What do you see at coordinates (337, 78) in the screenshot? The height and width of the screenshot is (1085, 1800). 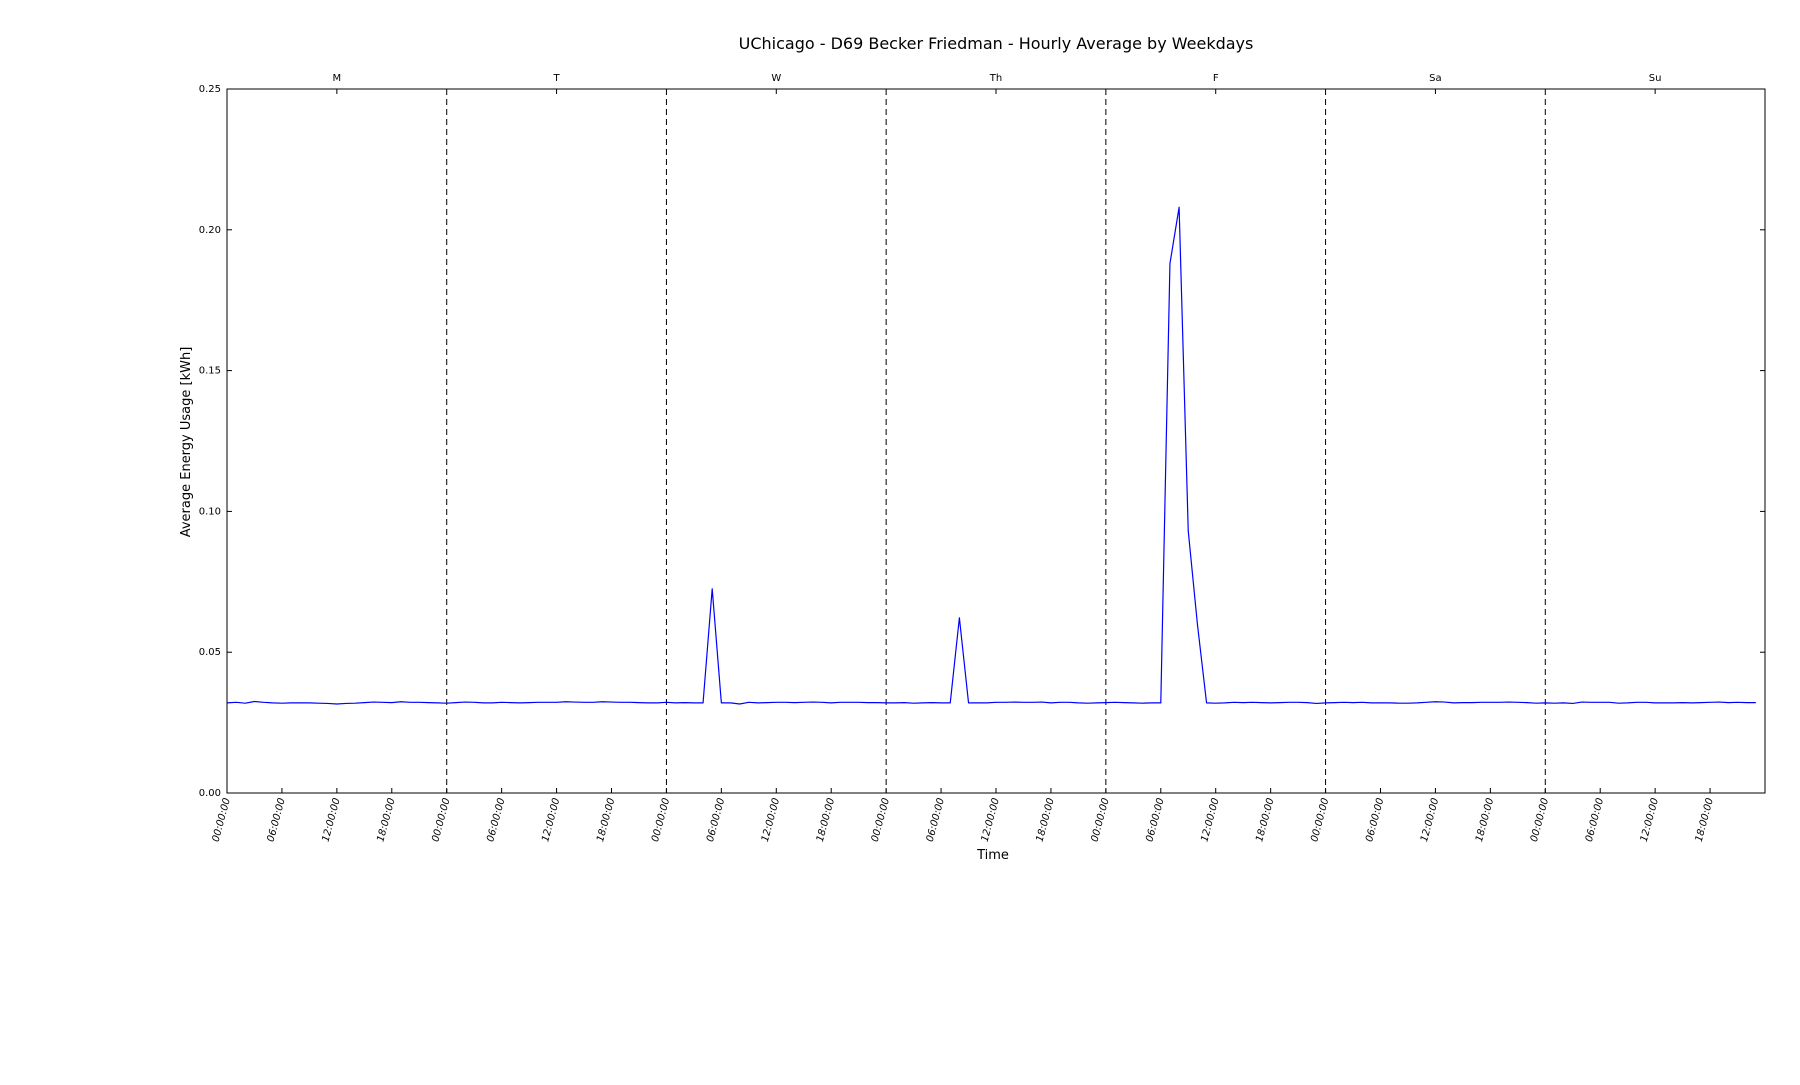 I see `day-label: M` at bounding box center [337, 78].